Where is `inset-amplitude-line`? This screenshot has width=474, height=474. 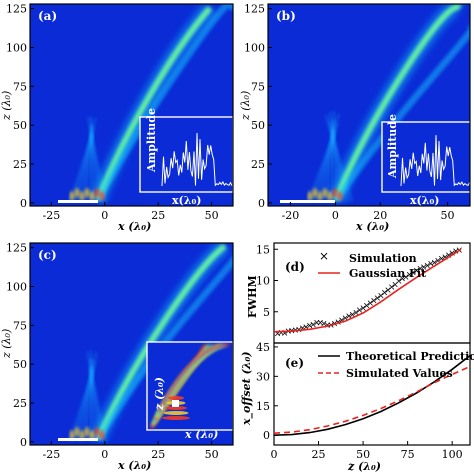
inset-amplitude-line is located at coordinates (435, 161).